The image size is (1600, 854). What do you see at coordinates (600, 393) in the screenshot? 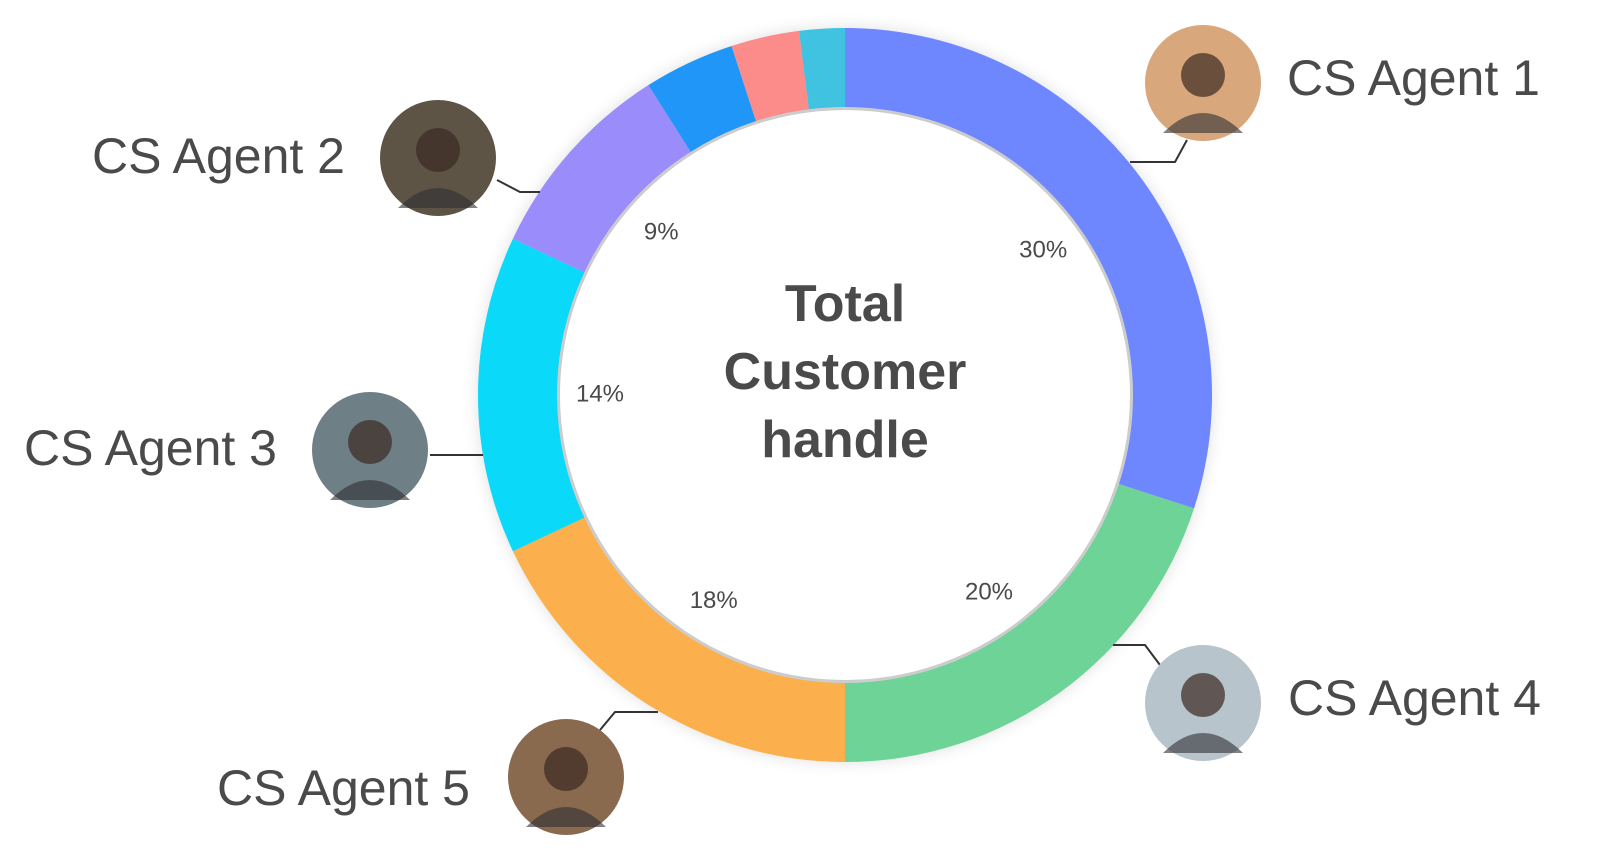
I see `value-label: 14%` at bounding box center [600, 393].